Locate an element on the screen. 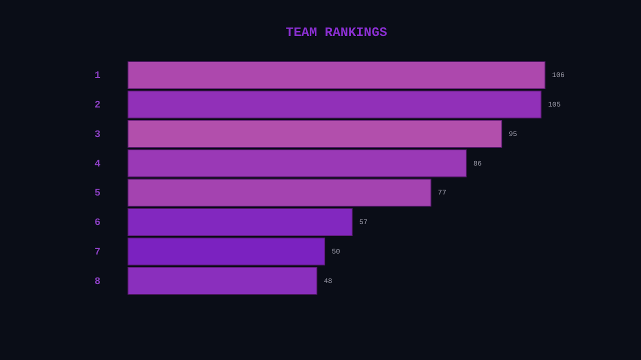 Image resolution: width=641 pixels, height=360 pixels. y-tick-label: 8 is located at coordinates (97, 282).